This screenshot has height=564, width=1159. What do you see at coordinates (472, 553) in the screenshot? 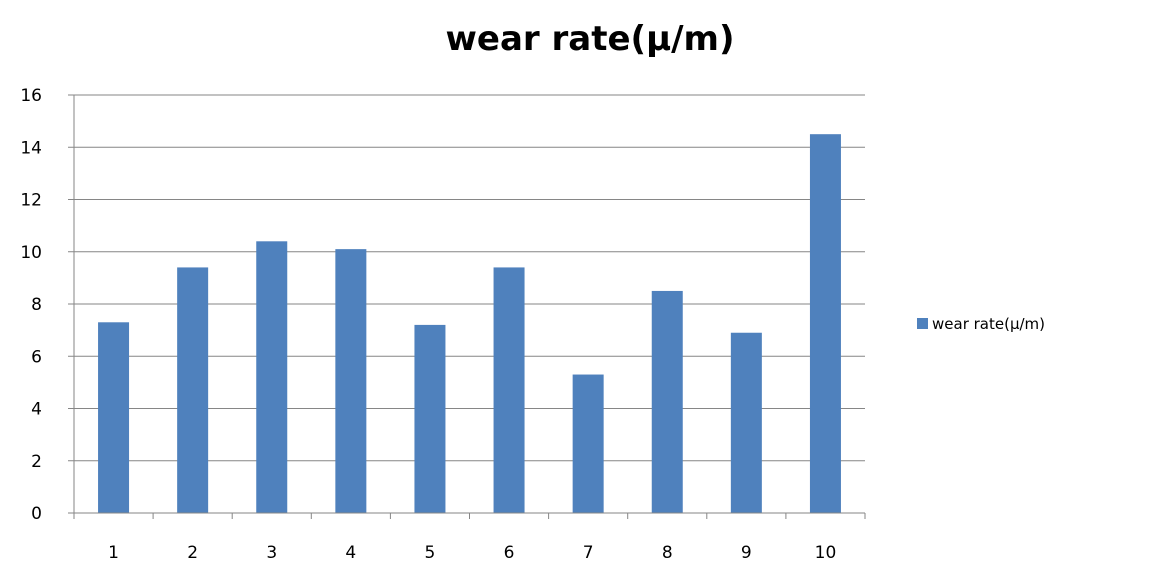
I see `x-axis-tick-labels: 1 2 3 4 5 6 7 8 9 10` at bounding box center [472, 553].